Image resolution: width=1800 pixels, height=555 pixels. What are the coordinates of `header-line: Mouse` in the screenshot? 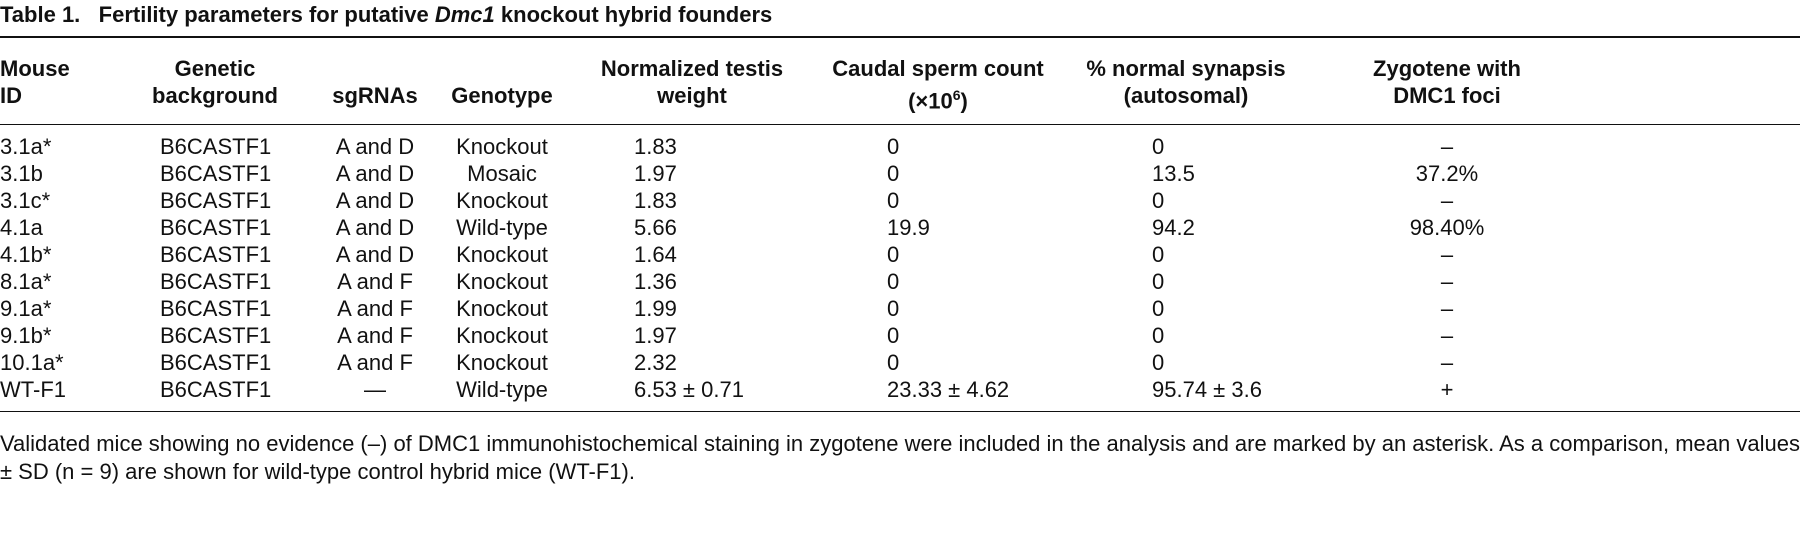 It's located at (35, 68).